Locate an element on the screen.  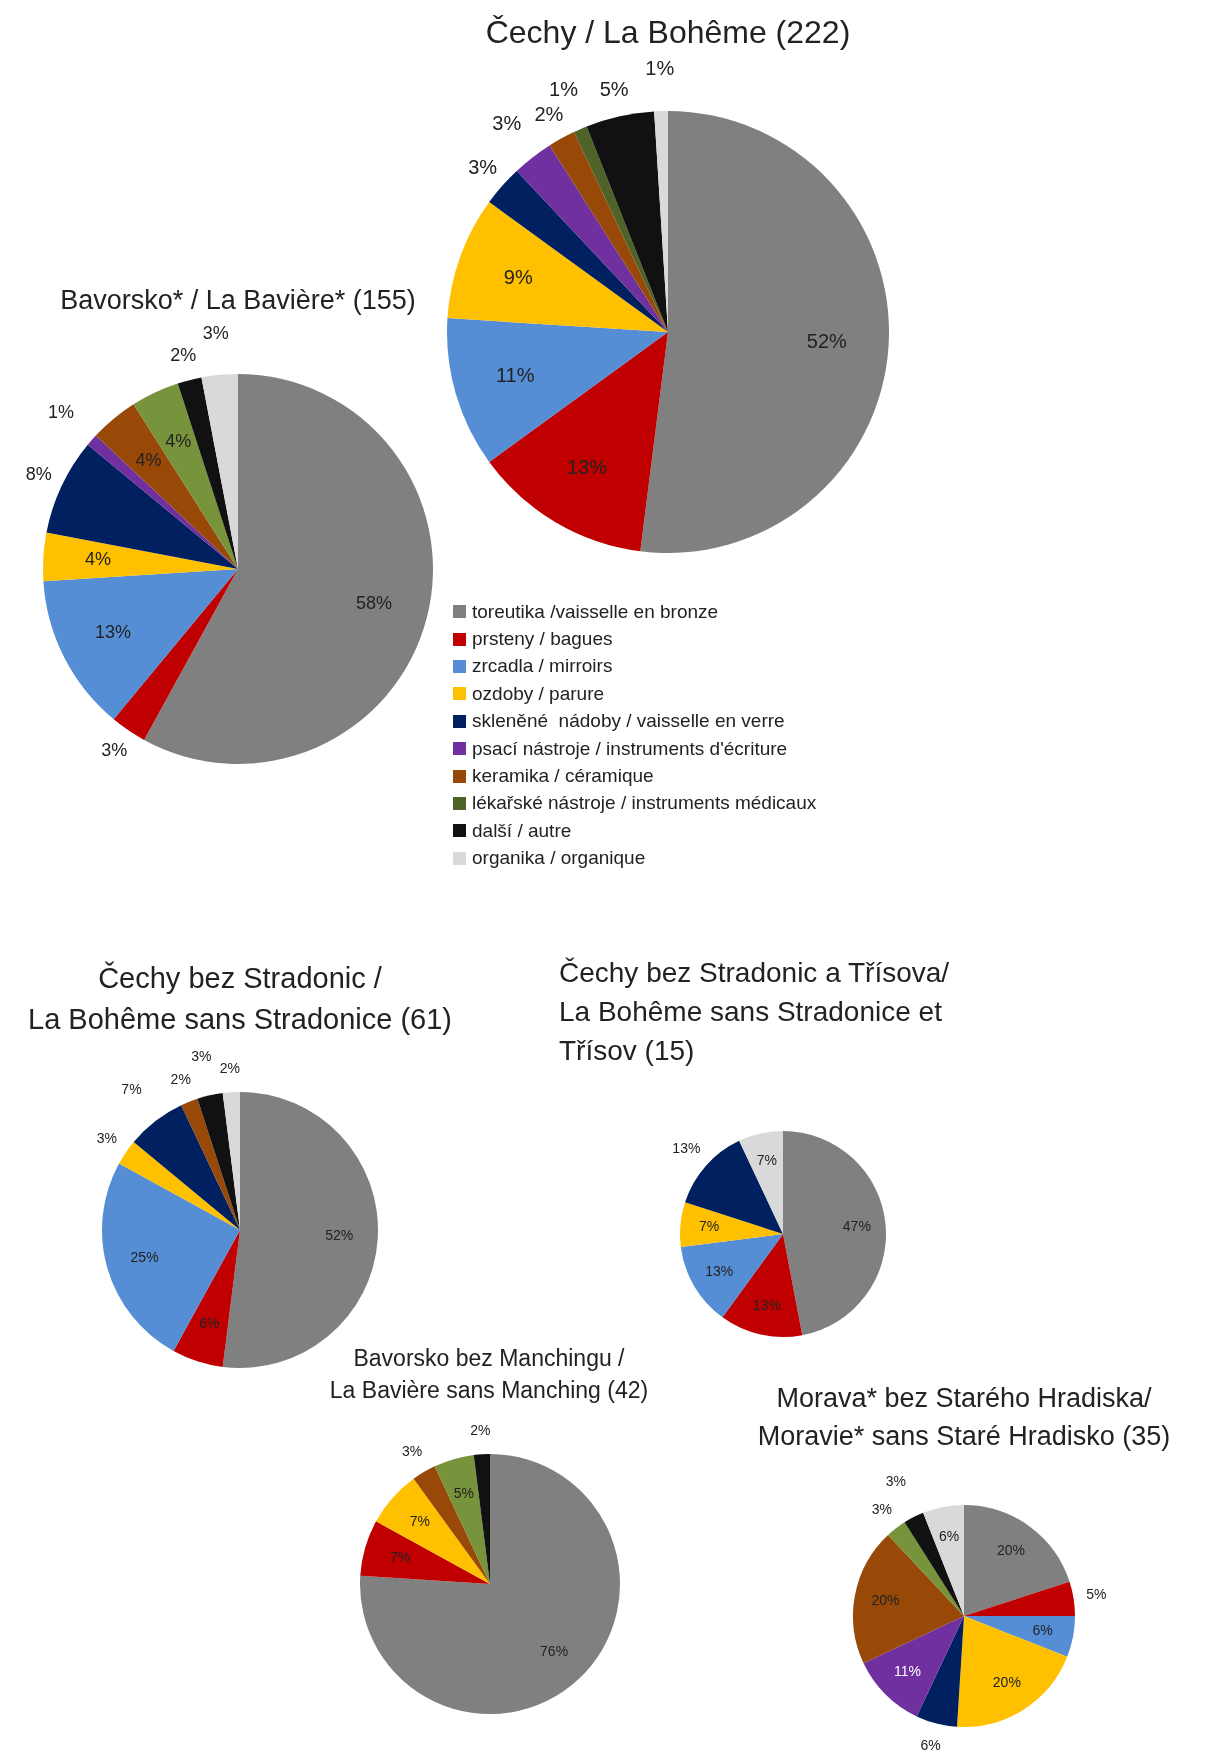
data-label: 25% is located at coordinates (144, 1256).